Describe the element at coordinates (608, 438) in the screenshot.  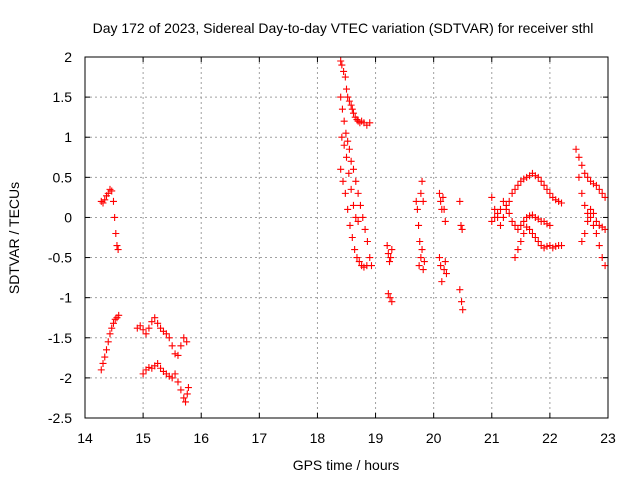
I see `x-tick-label: 23` at that location.